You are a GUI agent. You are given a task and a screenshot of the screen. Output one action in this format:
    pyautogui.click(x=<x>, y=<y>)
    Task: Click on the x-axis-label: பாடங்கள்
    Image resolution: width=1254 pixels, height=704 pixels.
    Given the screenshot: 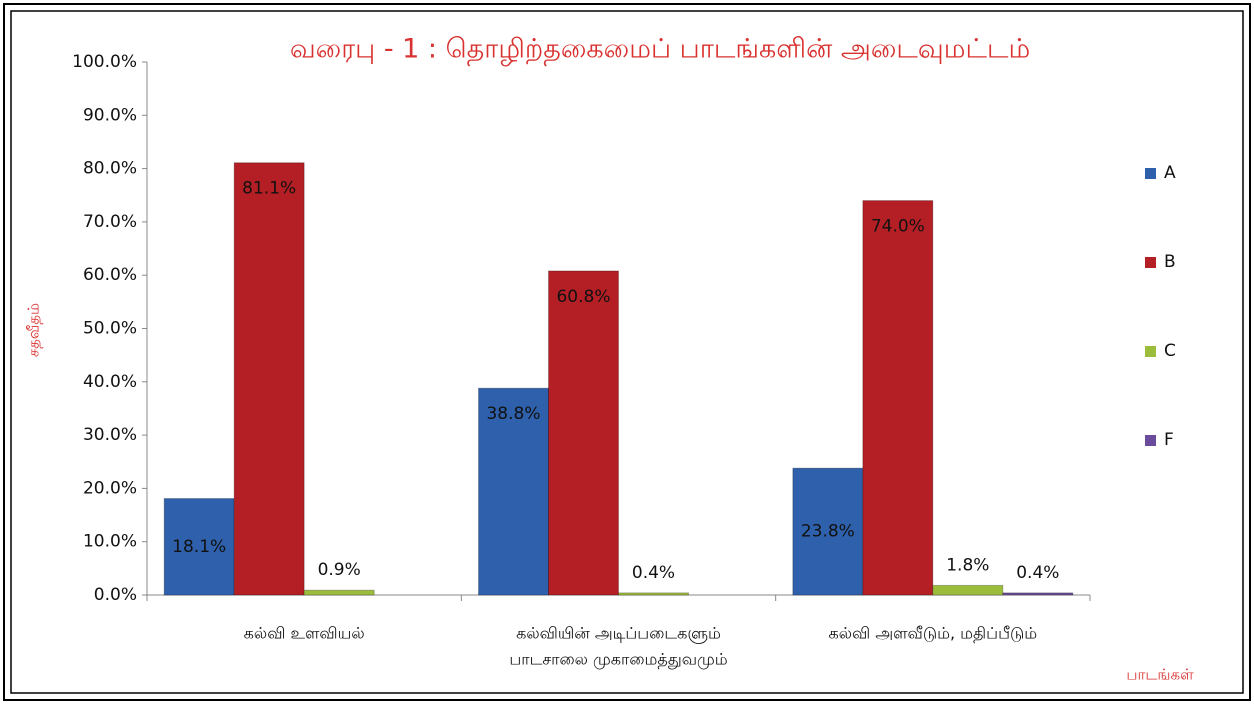 What is the action you would take?
    pyautogui.click(x=1160, y=675)
    